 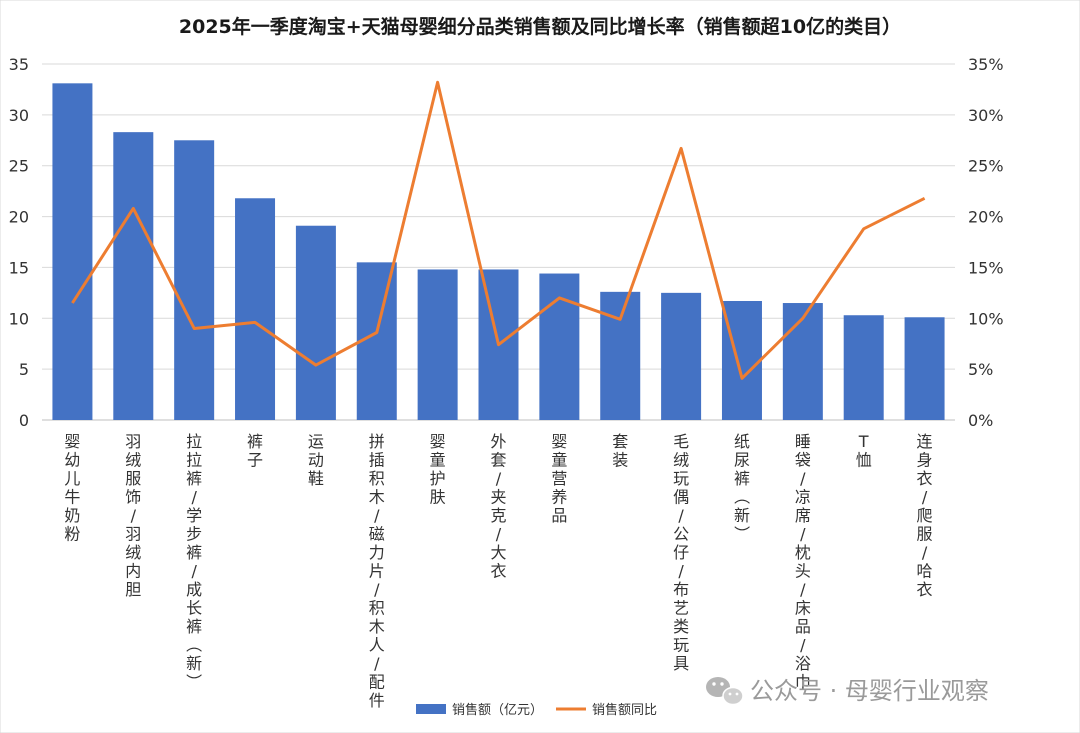 I want to click on svg-text: 牛, so click(x=72, y=497).